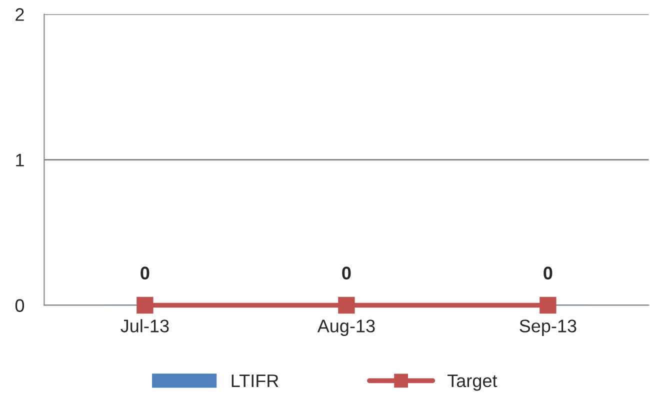 The image size is (650, 407). What do you see at coordinates (144, 325) in the screenshot?
I see `x-tick-label: Jul-13` at bounding box center [144, 325].